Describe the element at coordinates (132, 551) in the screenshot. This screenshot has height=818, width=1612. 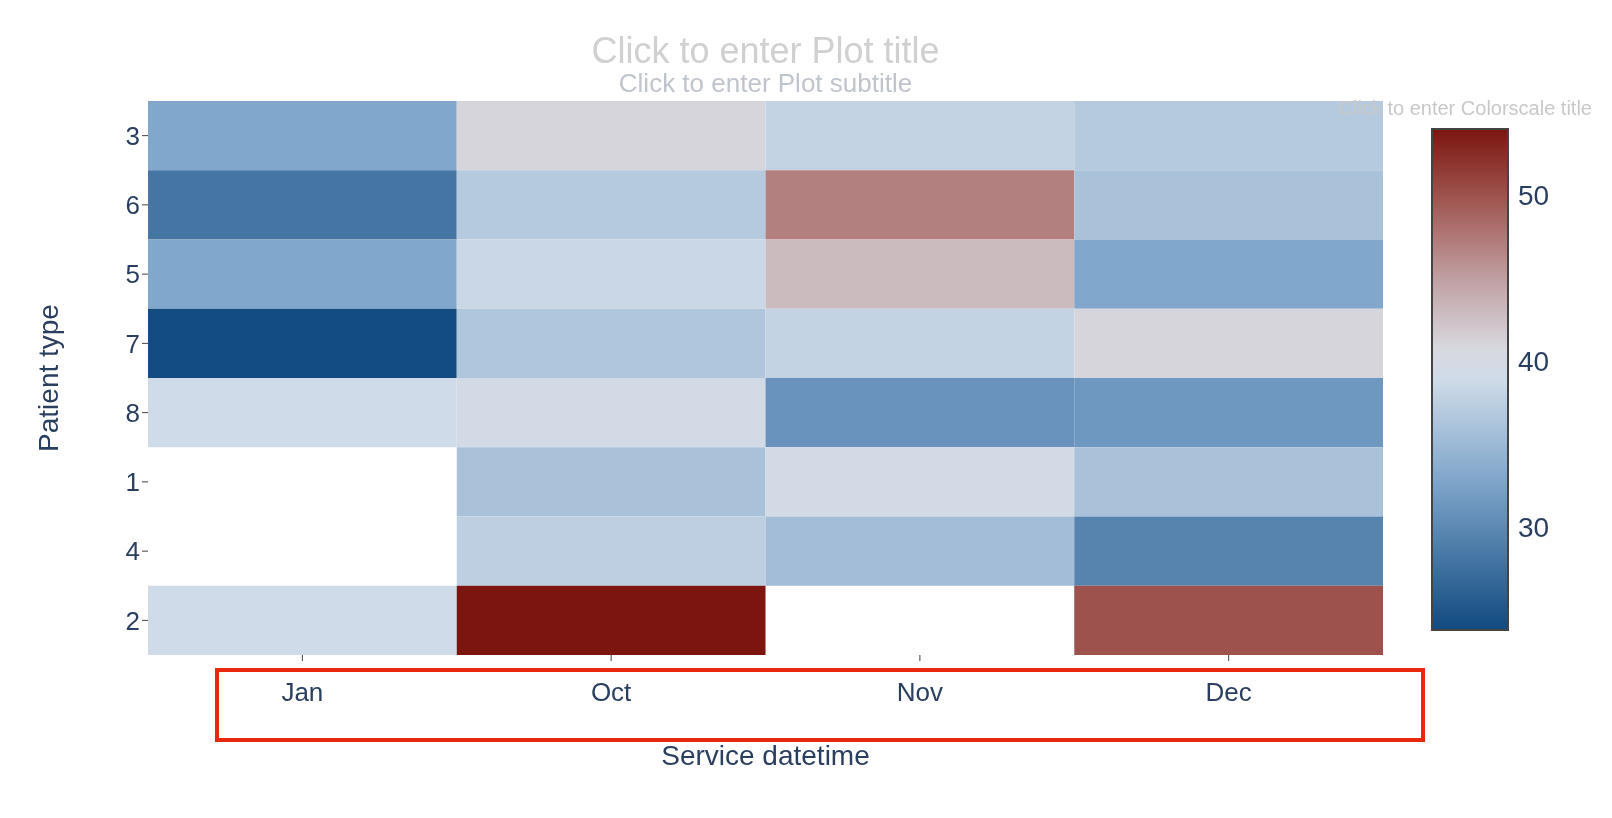
I see `y-tick-label: 4` at that location.